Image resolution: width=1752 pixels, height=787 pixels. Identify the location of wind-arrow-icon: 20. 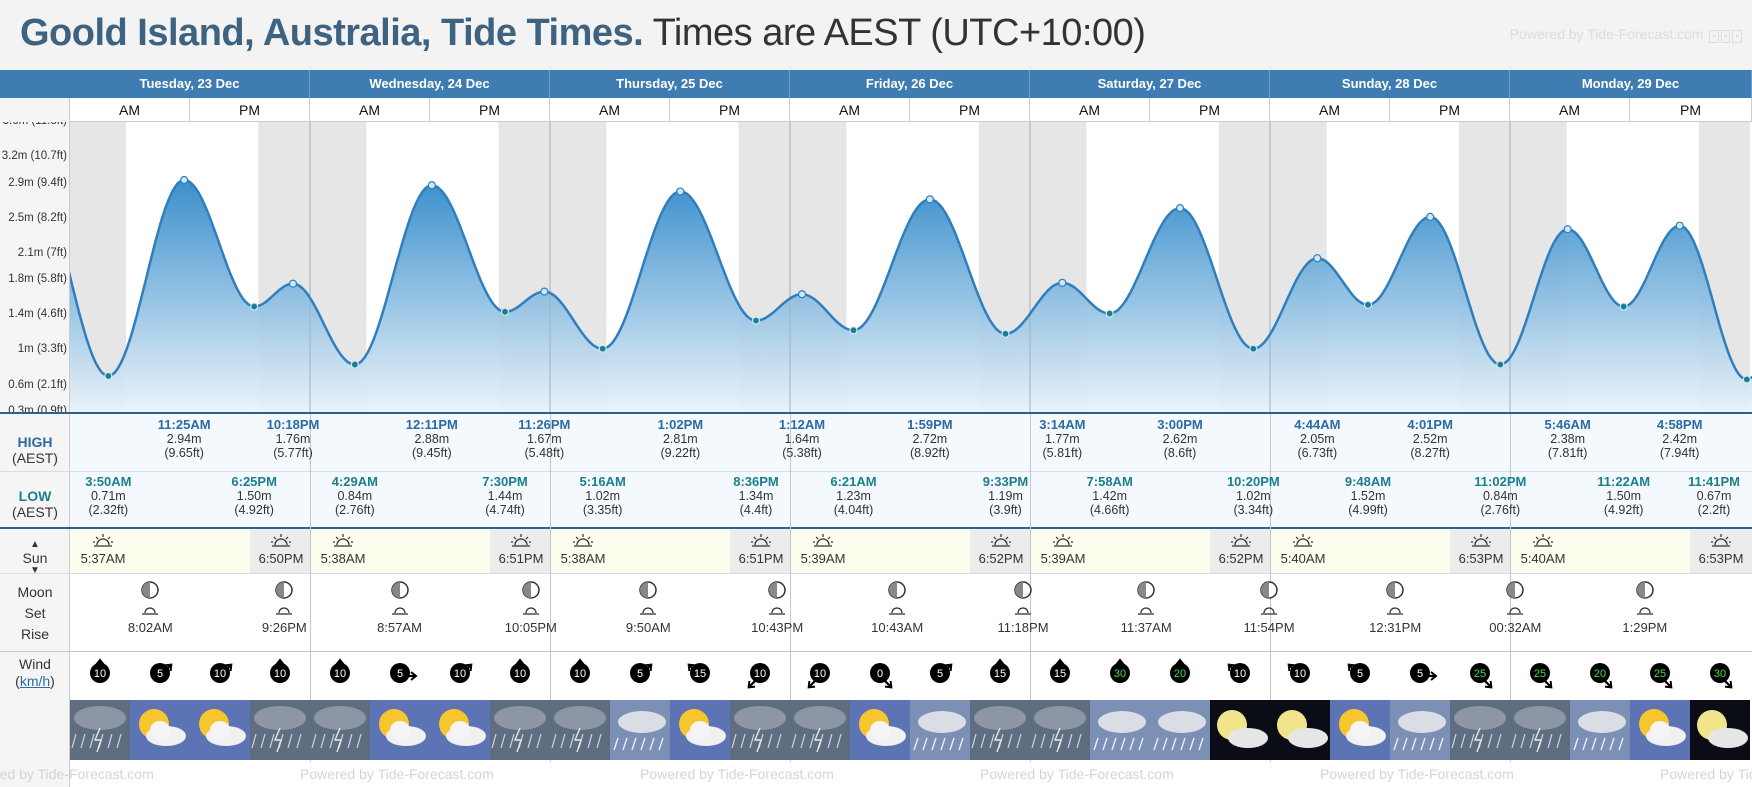
(1180, 670).